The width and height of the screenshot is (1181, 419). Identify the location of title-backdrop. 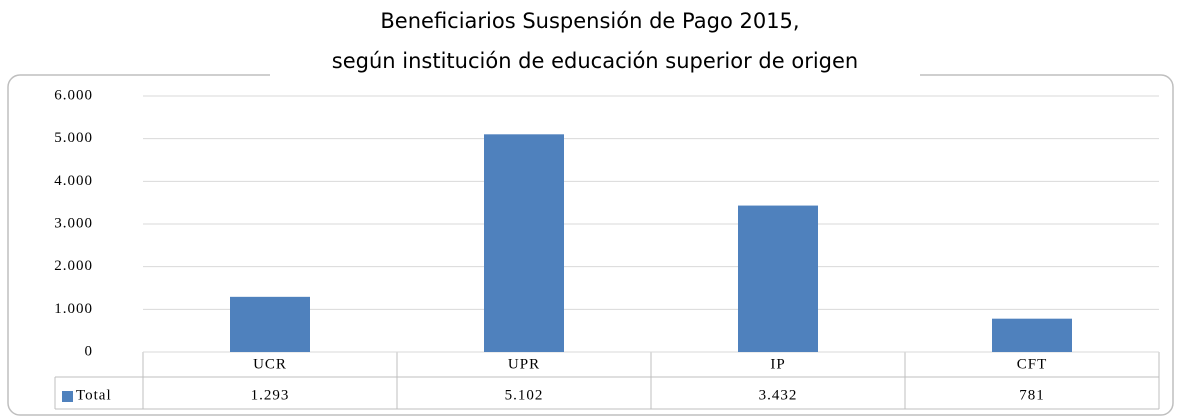
(595, 62).